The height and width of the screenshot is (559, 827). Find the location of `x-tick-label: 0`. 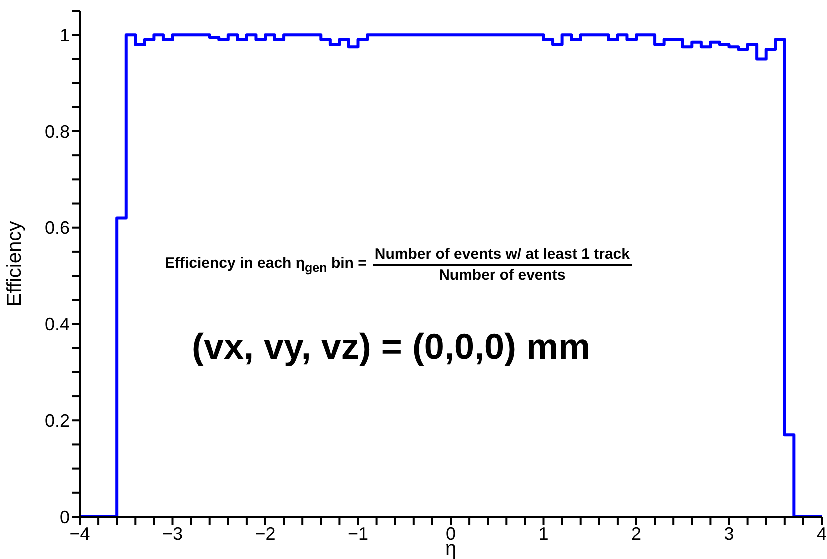

x-tick-label: 0 is located at coordinates (451, 534).